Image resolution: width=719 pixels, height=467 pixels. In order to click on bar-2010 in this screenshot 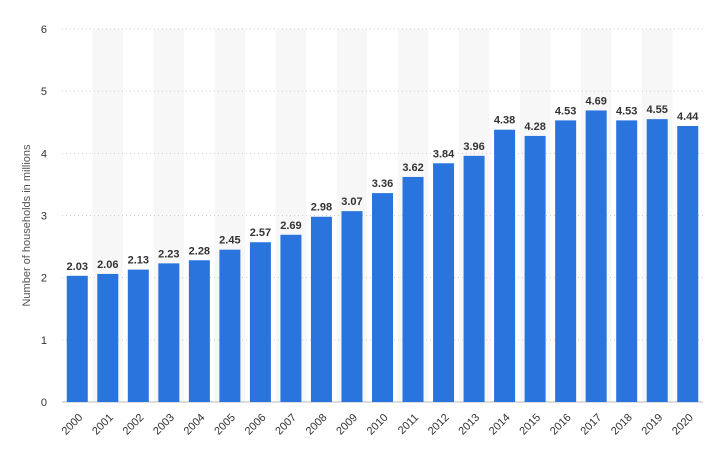, I will do `click(382, 297)`.